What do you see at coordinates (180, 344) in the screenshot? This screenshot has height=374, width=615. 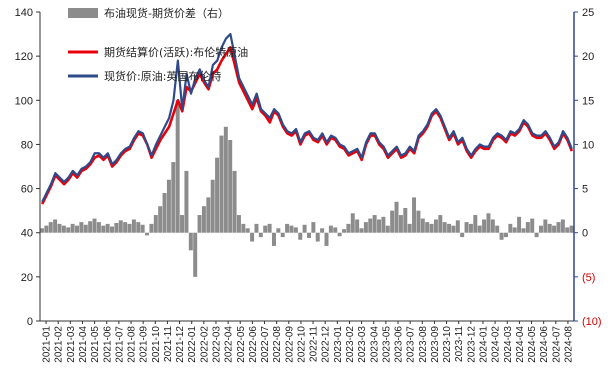 I see `x-tick-label: 2021-12` at bounding box center [180, 344].